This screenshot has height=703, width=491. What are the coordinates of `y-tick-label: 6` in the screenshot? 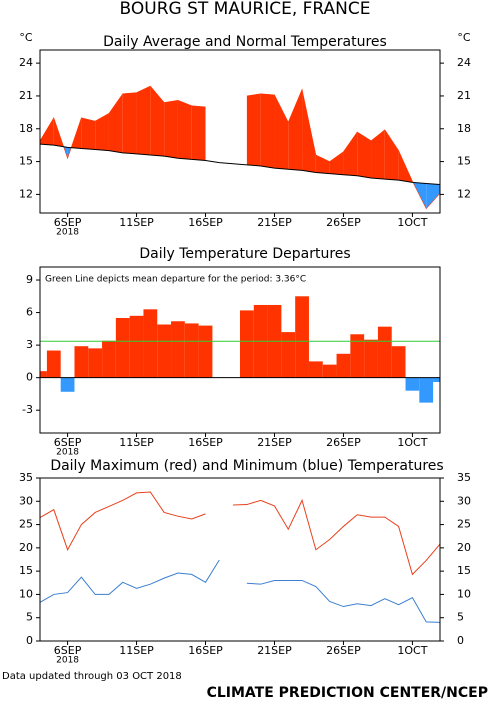 It's located at (29, 312).